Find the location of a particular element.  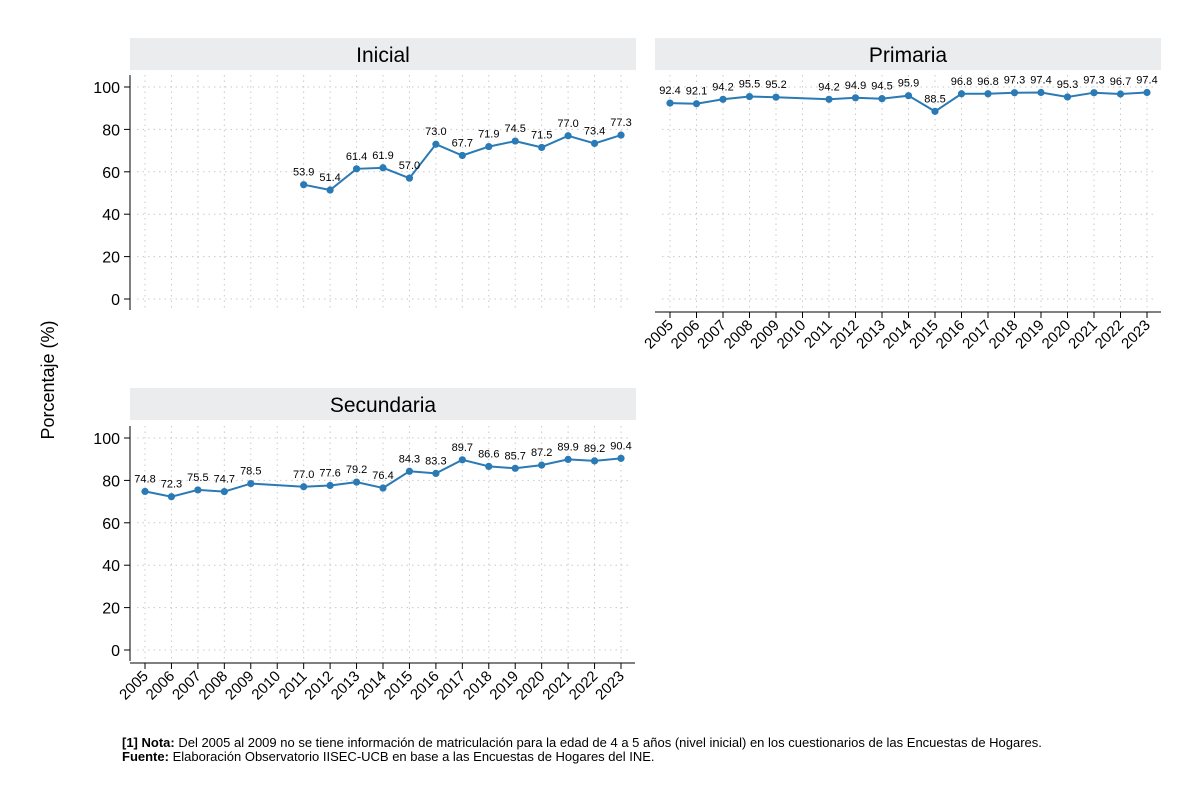

data-label: 61.4 is located at coordinates (356, 157).